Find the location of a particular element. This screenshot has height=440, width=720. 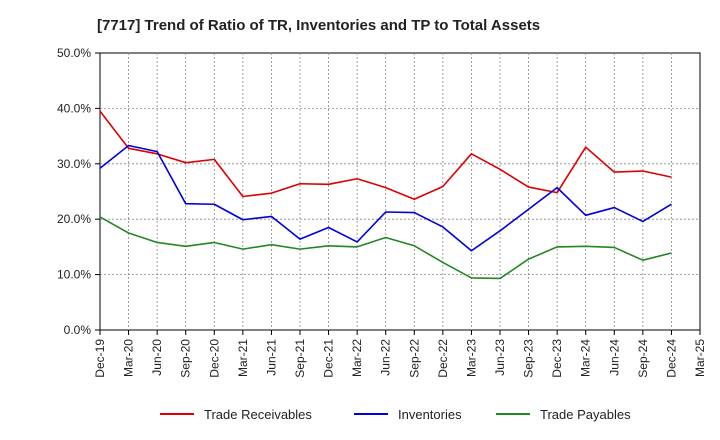

y-tick-label: 40.0% is located at coordinates (74, 108).